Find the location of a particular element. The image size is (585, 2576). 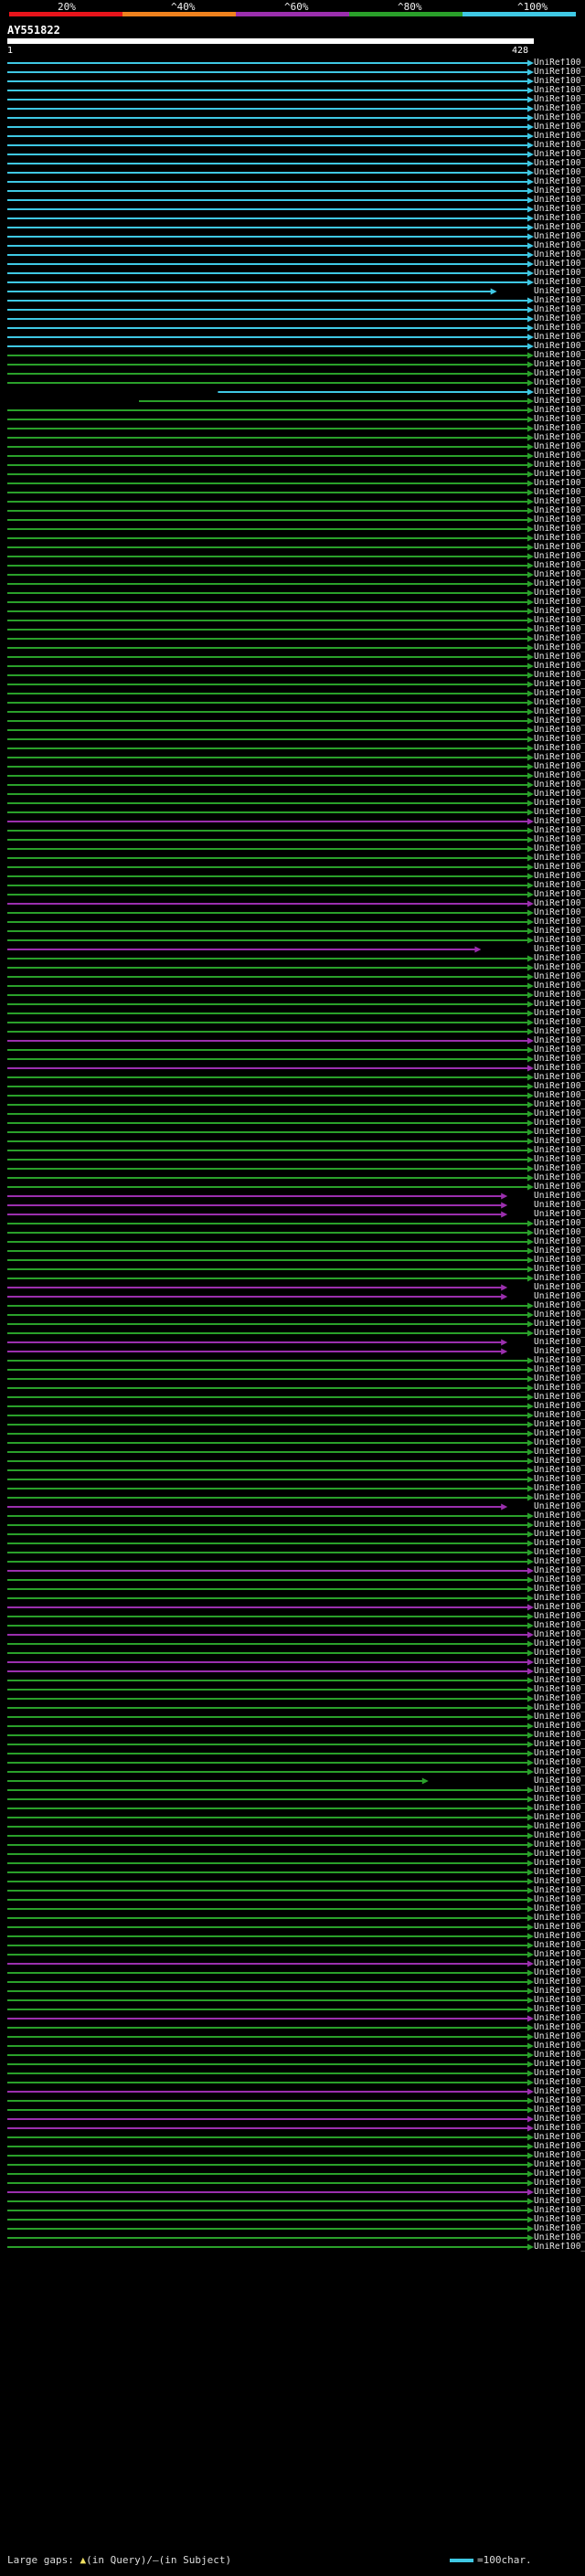

hit-label: UniRef100_B4LGU3 is located at coordinates (560, 1241).